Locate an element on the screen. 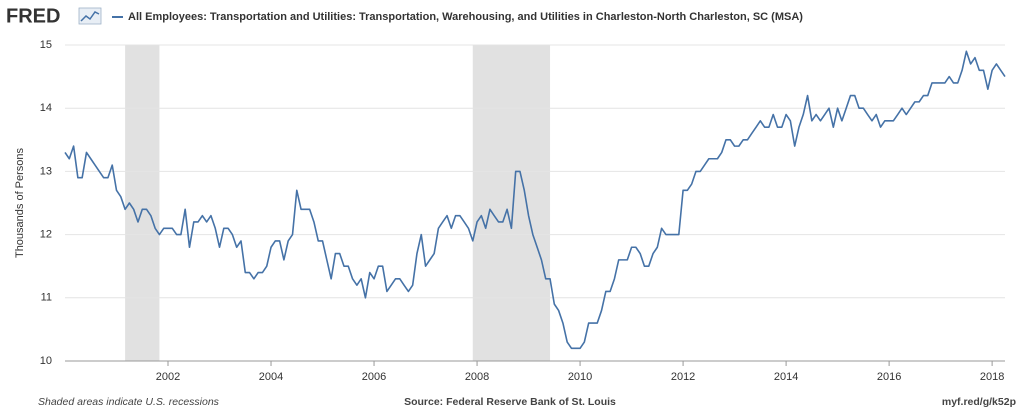 The image size is (1024, 412). x-tick-label: 2008 is located at coordinates (477, 377).